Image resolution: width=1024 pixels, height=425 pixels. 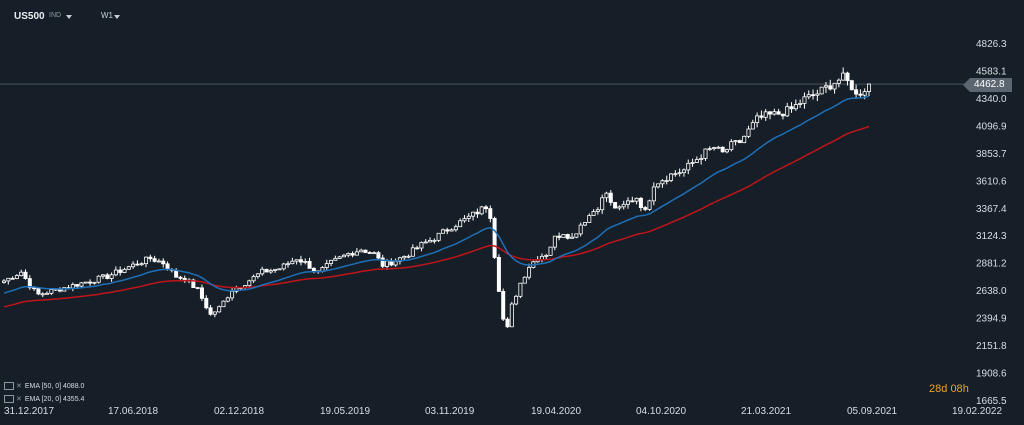 I want to click on x-tick-label: 19.05.2019, so click(x=345, y=411).